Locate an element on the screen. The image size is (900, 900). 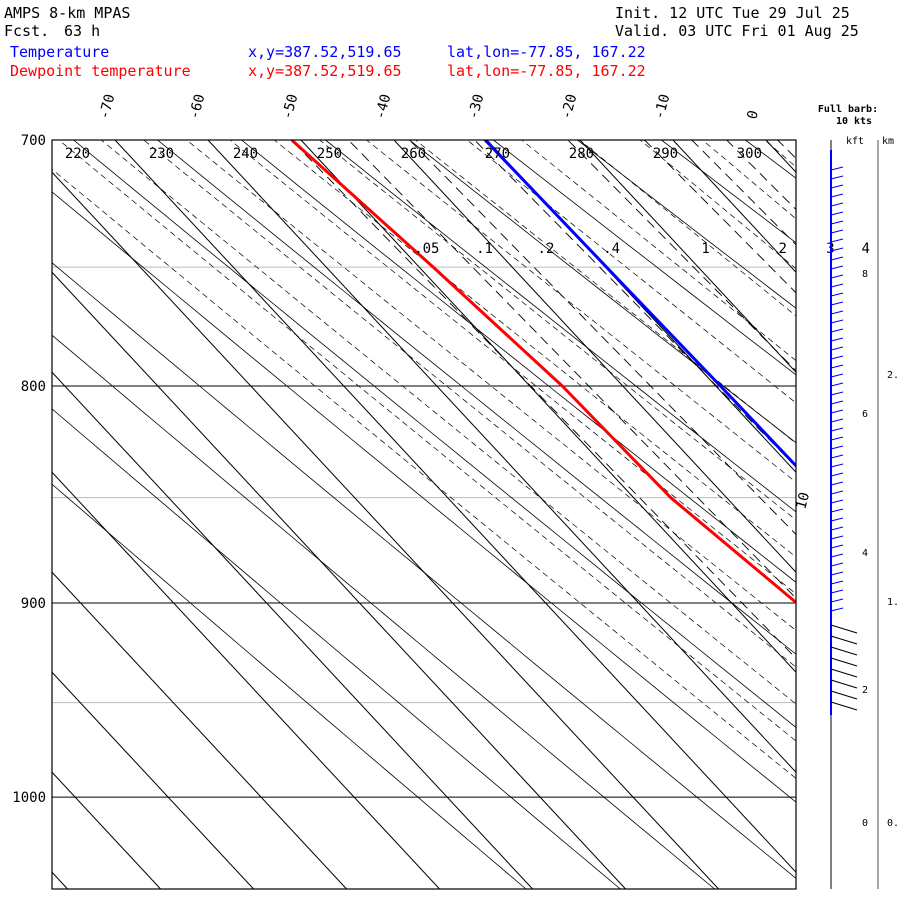
theta-label: 260 is located at coordinates (413, 154).